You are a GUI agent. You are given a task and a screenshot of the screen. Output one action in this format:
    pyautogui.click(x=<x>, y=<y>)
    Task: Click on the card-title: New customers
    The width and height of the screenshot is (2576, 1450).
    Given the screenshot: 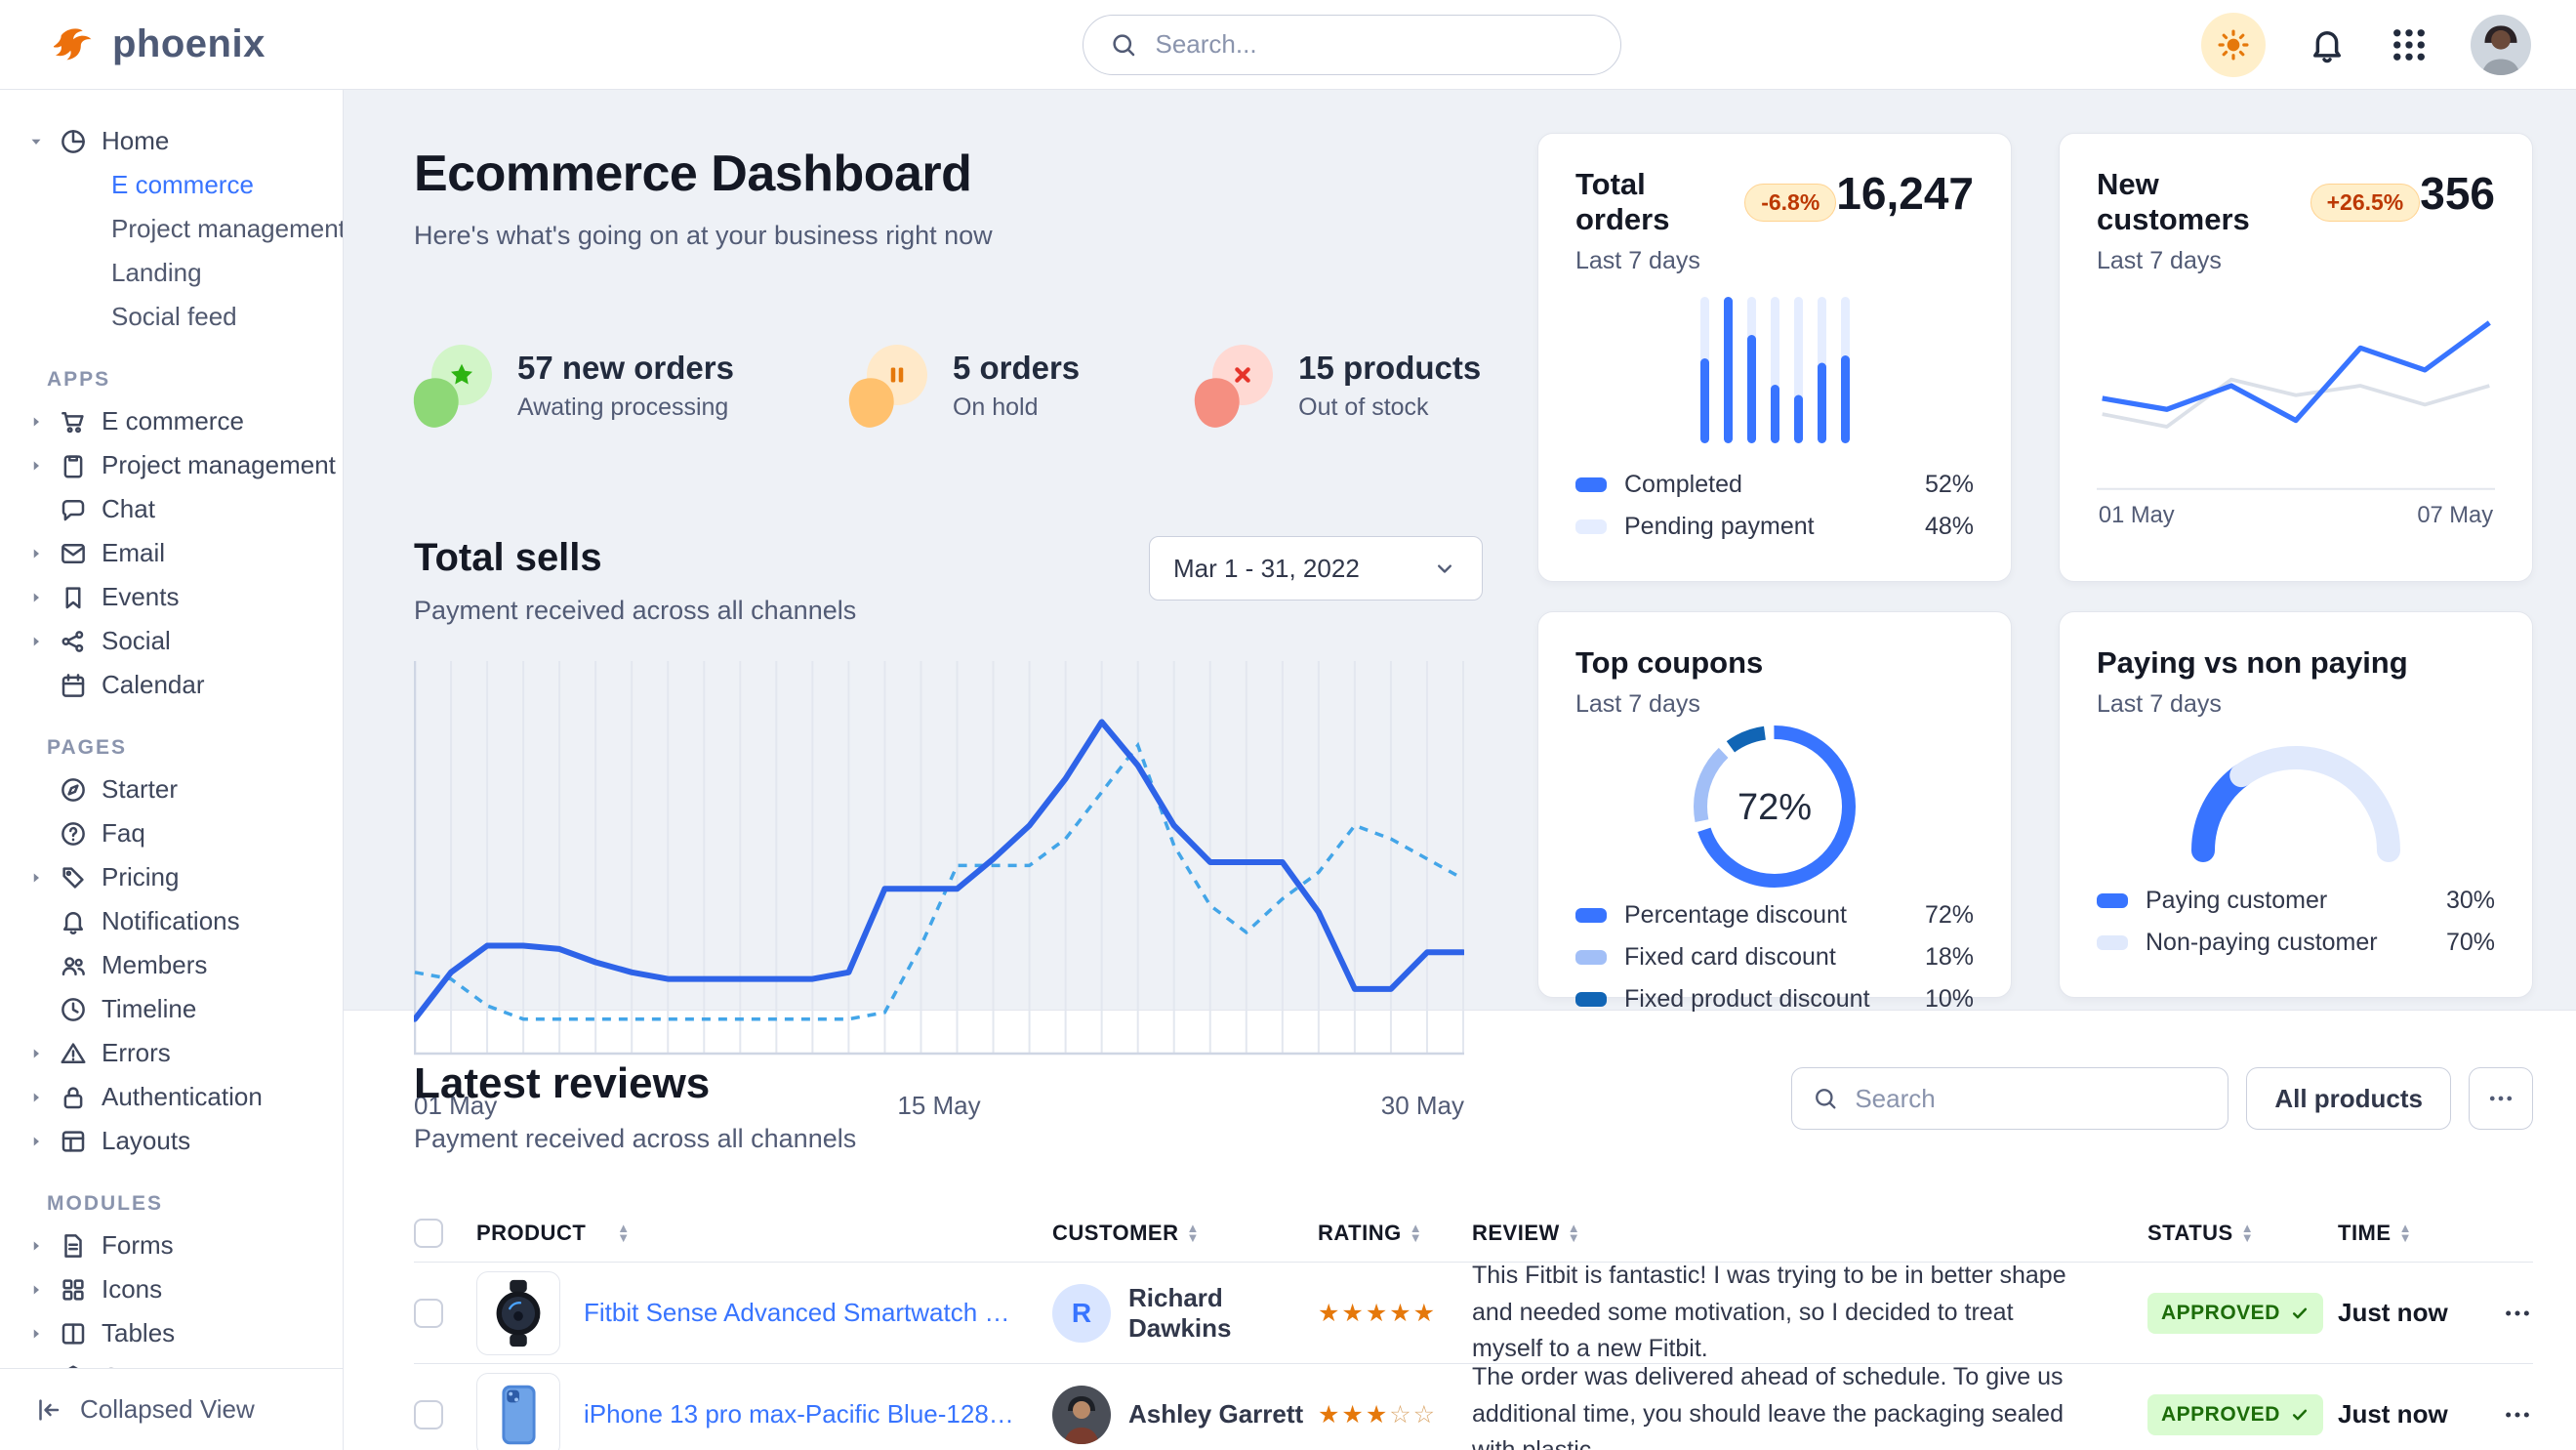 What is the action you would take?
    pyautogui.click(x=2173, y=201)
    